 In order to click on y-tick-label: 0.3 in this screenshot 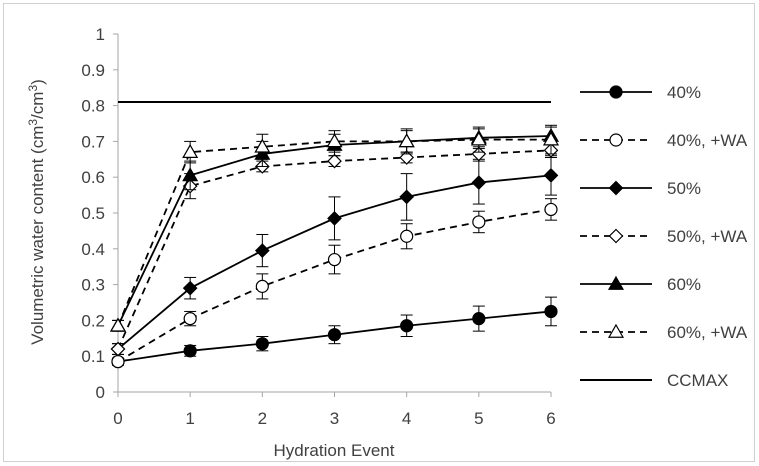, I will do `click(93, 285)`.